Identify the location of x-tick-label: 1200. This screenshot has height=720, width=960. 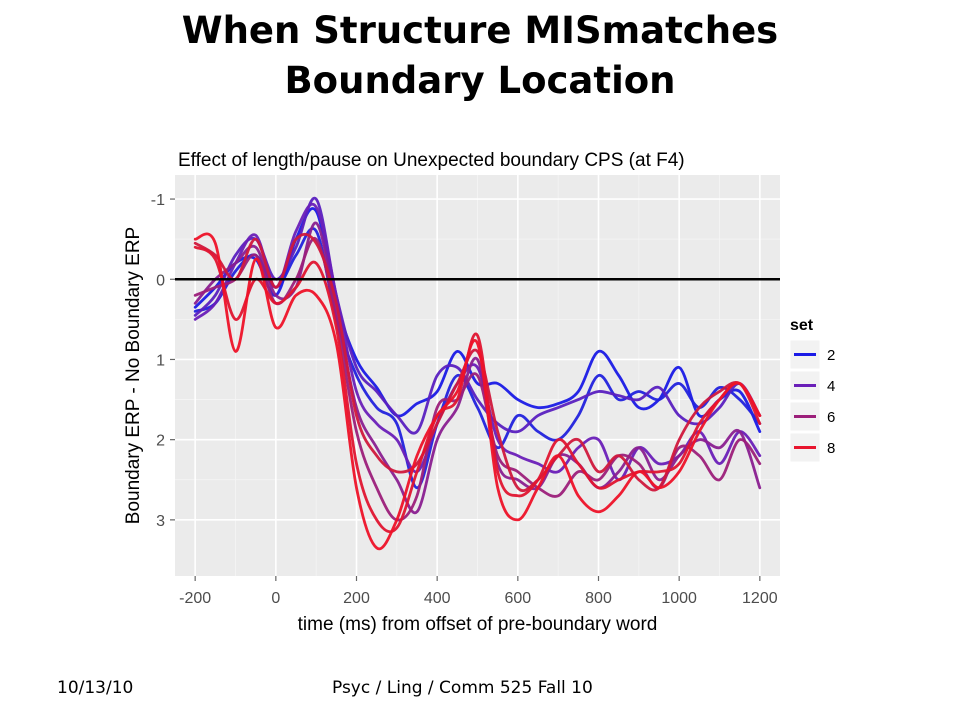
(760, 598).